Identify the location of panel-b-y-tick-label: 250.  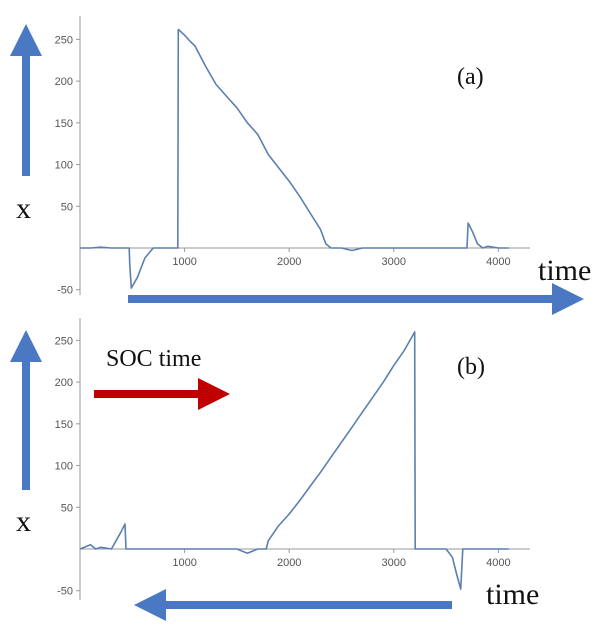
(64, 341).